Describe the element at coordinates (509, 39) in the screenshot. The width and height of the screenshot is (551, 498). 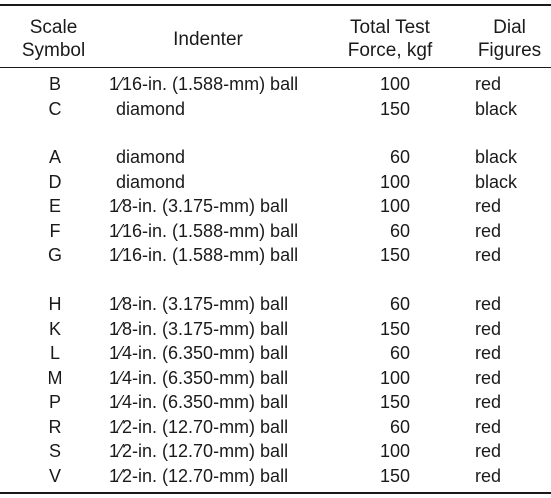
I see `header-dial-figures: Dial Figures` at that location.